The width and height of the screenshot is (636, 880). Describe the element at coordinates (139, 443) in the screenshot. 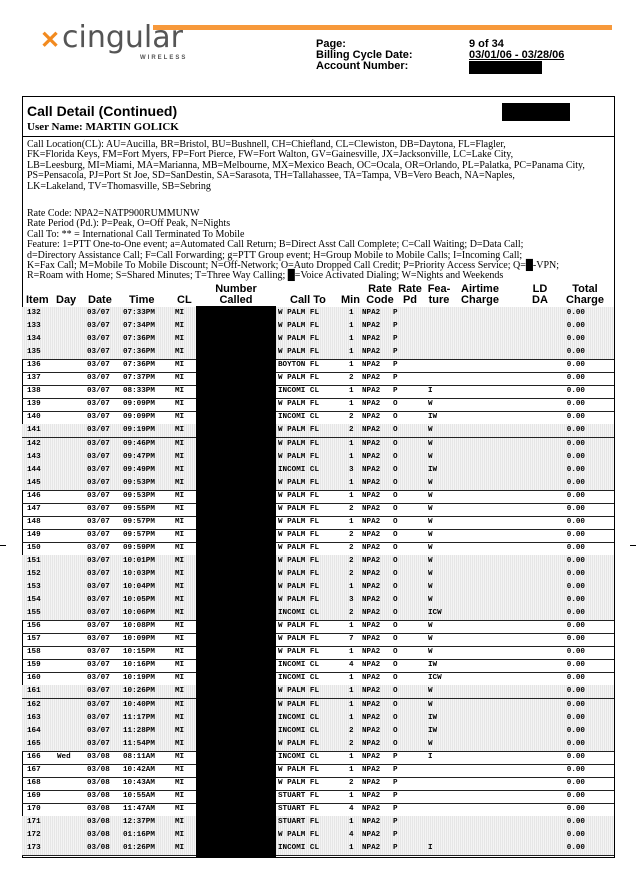

I see `cell-time: 09:46PM` at that location.